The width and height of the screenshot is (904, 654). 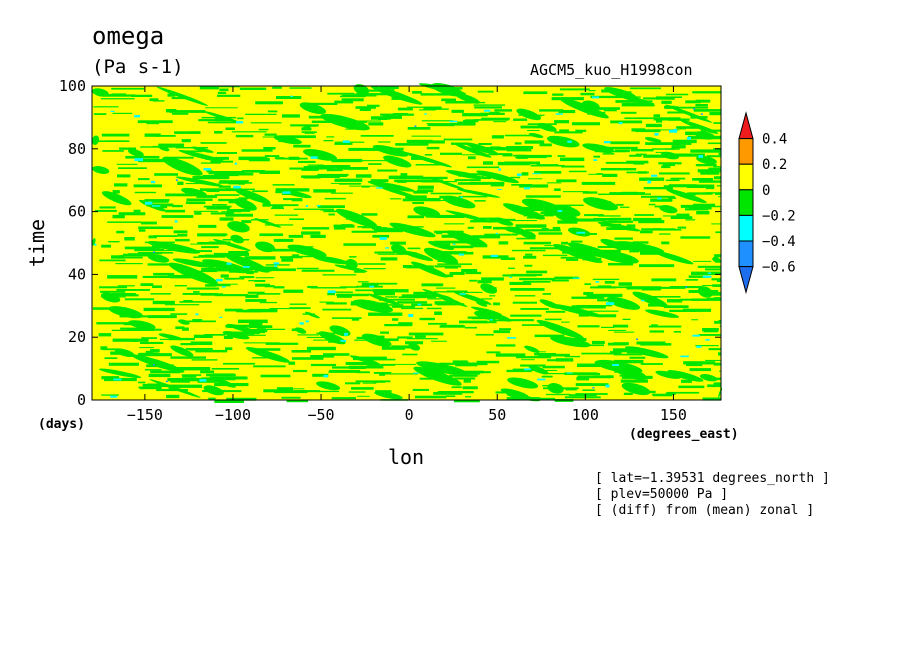 What do you see at coordinates (774, 140) in the screenshot?
I see `colorbar-label: 0.4` at bounding box center [774, 140].